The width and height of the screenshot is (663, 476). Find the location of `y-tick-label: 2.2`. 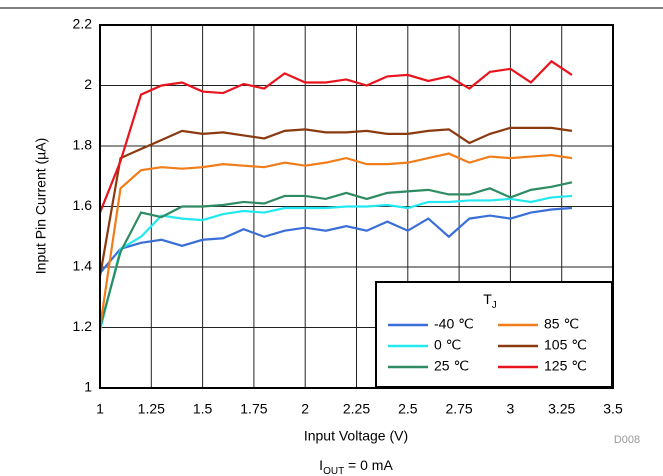

y-tick-label: 2.2 is located at coordinates (83, 24).